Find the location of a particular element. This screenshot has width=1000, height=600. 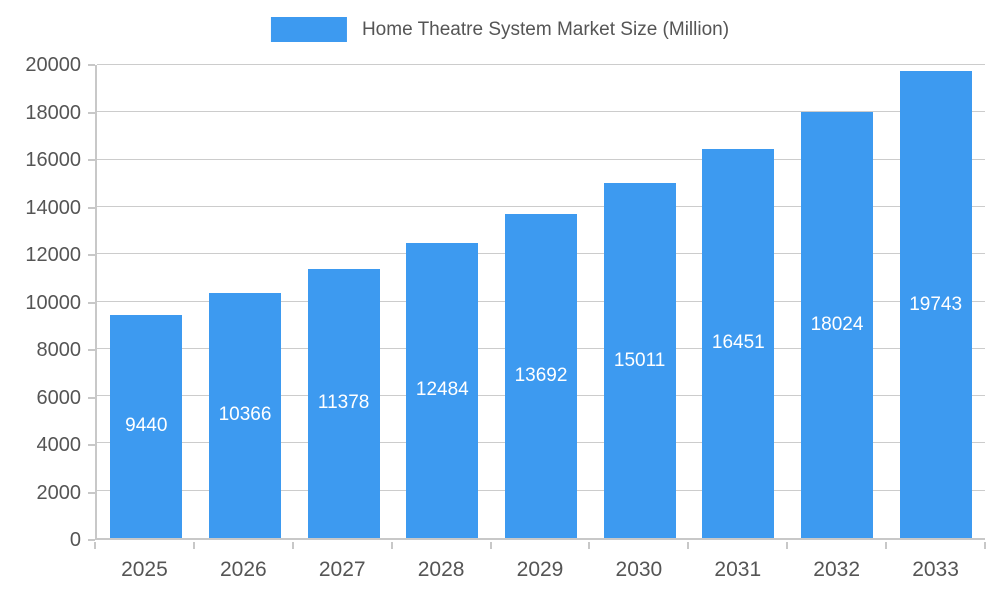

y-axis-label: 12000 is located at coordinates (53, 255).